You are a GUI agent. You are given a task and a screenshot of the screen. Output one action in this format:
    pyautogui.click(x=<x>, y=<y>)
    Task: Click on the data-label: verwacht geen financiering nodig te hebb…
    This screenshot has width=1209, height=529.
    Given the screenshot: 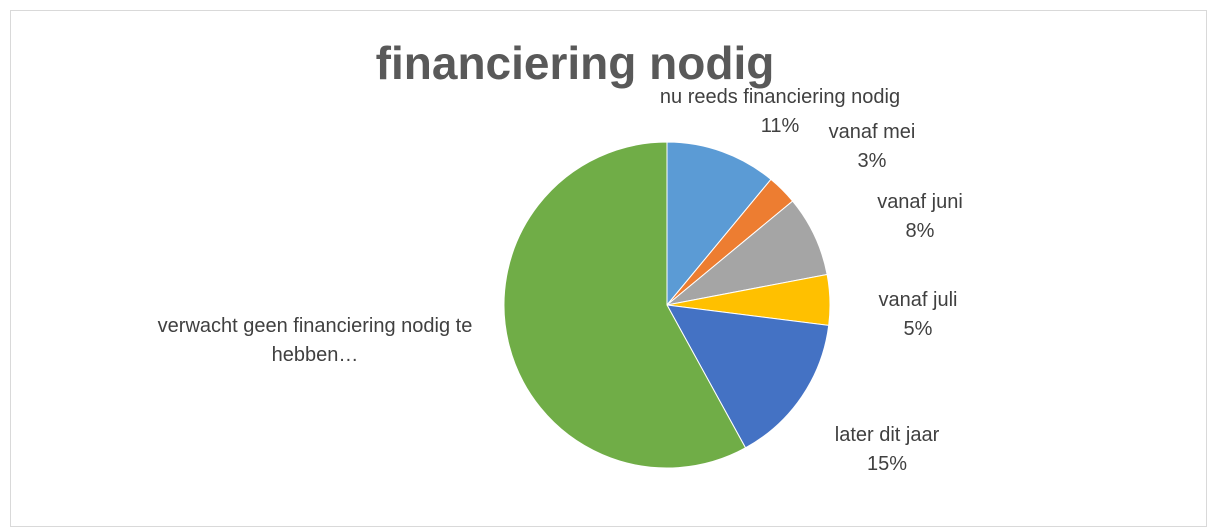 What is the action you would take?
    pyautogui.click(x=315, y=341)
    